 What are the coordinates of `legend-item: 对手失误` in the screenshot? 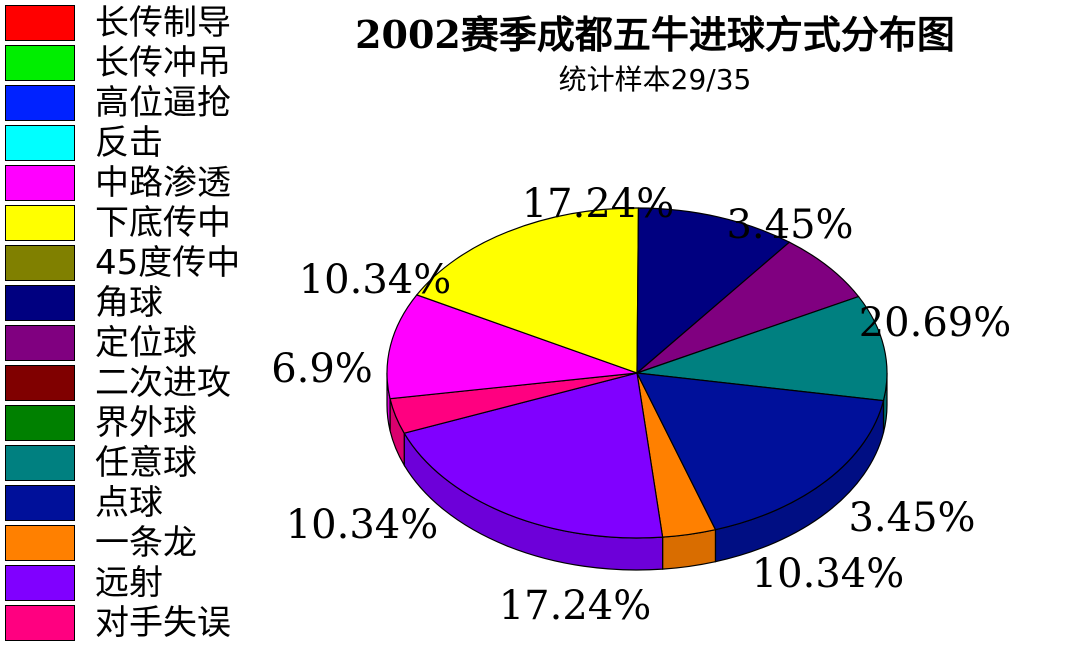 It's located at (135, 623).